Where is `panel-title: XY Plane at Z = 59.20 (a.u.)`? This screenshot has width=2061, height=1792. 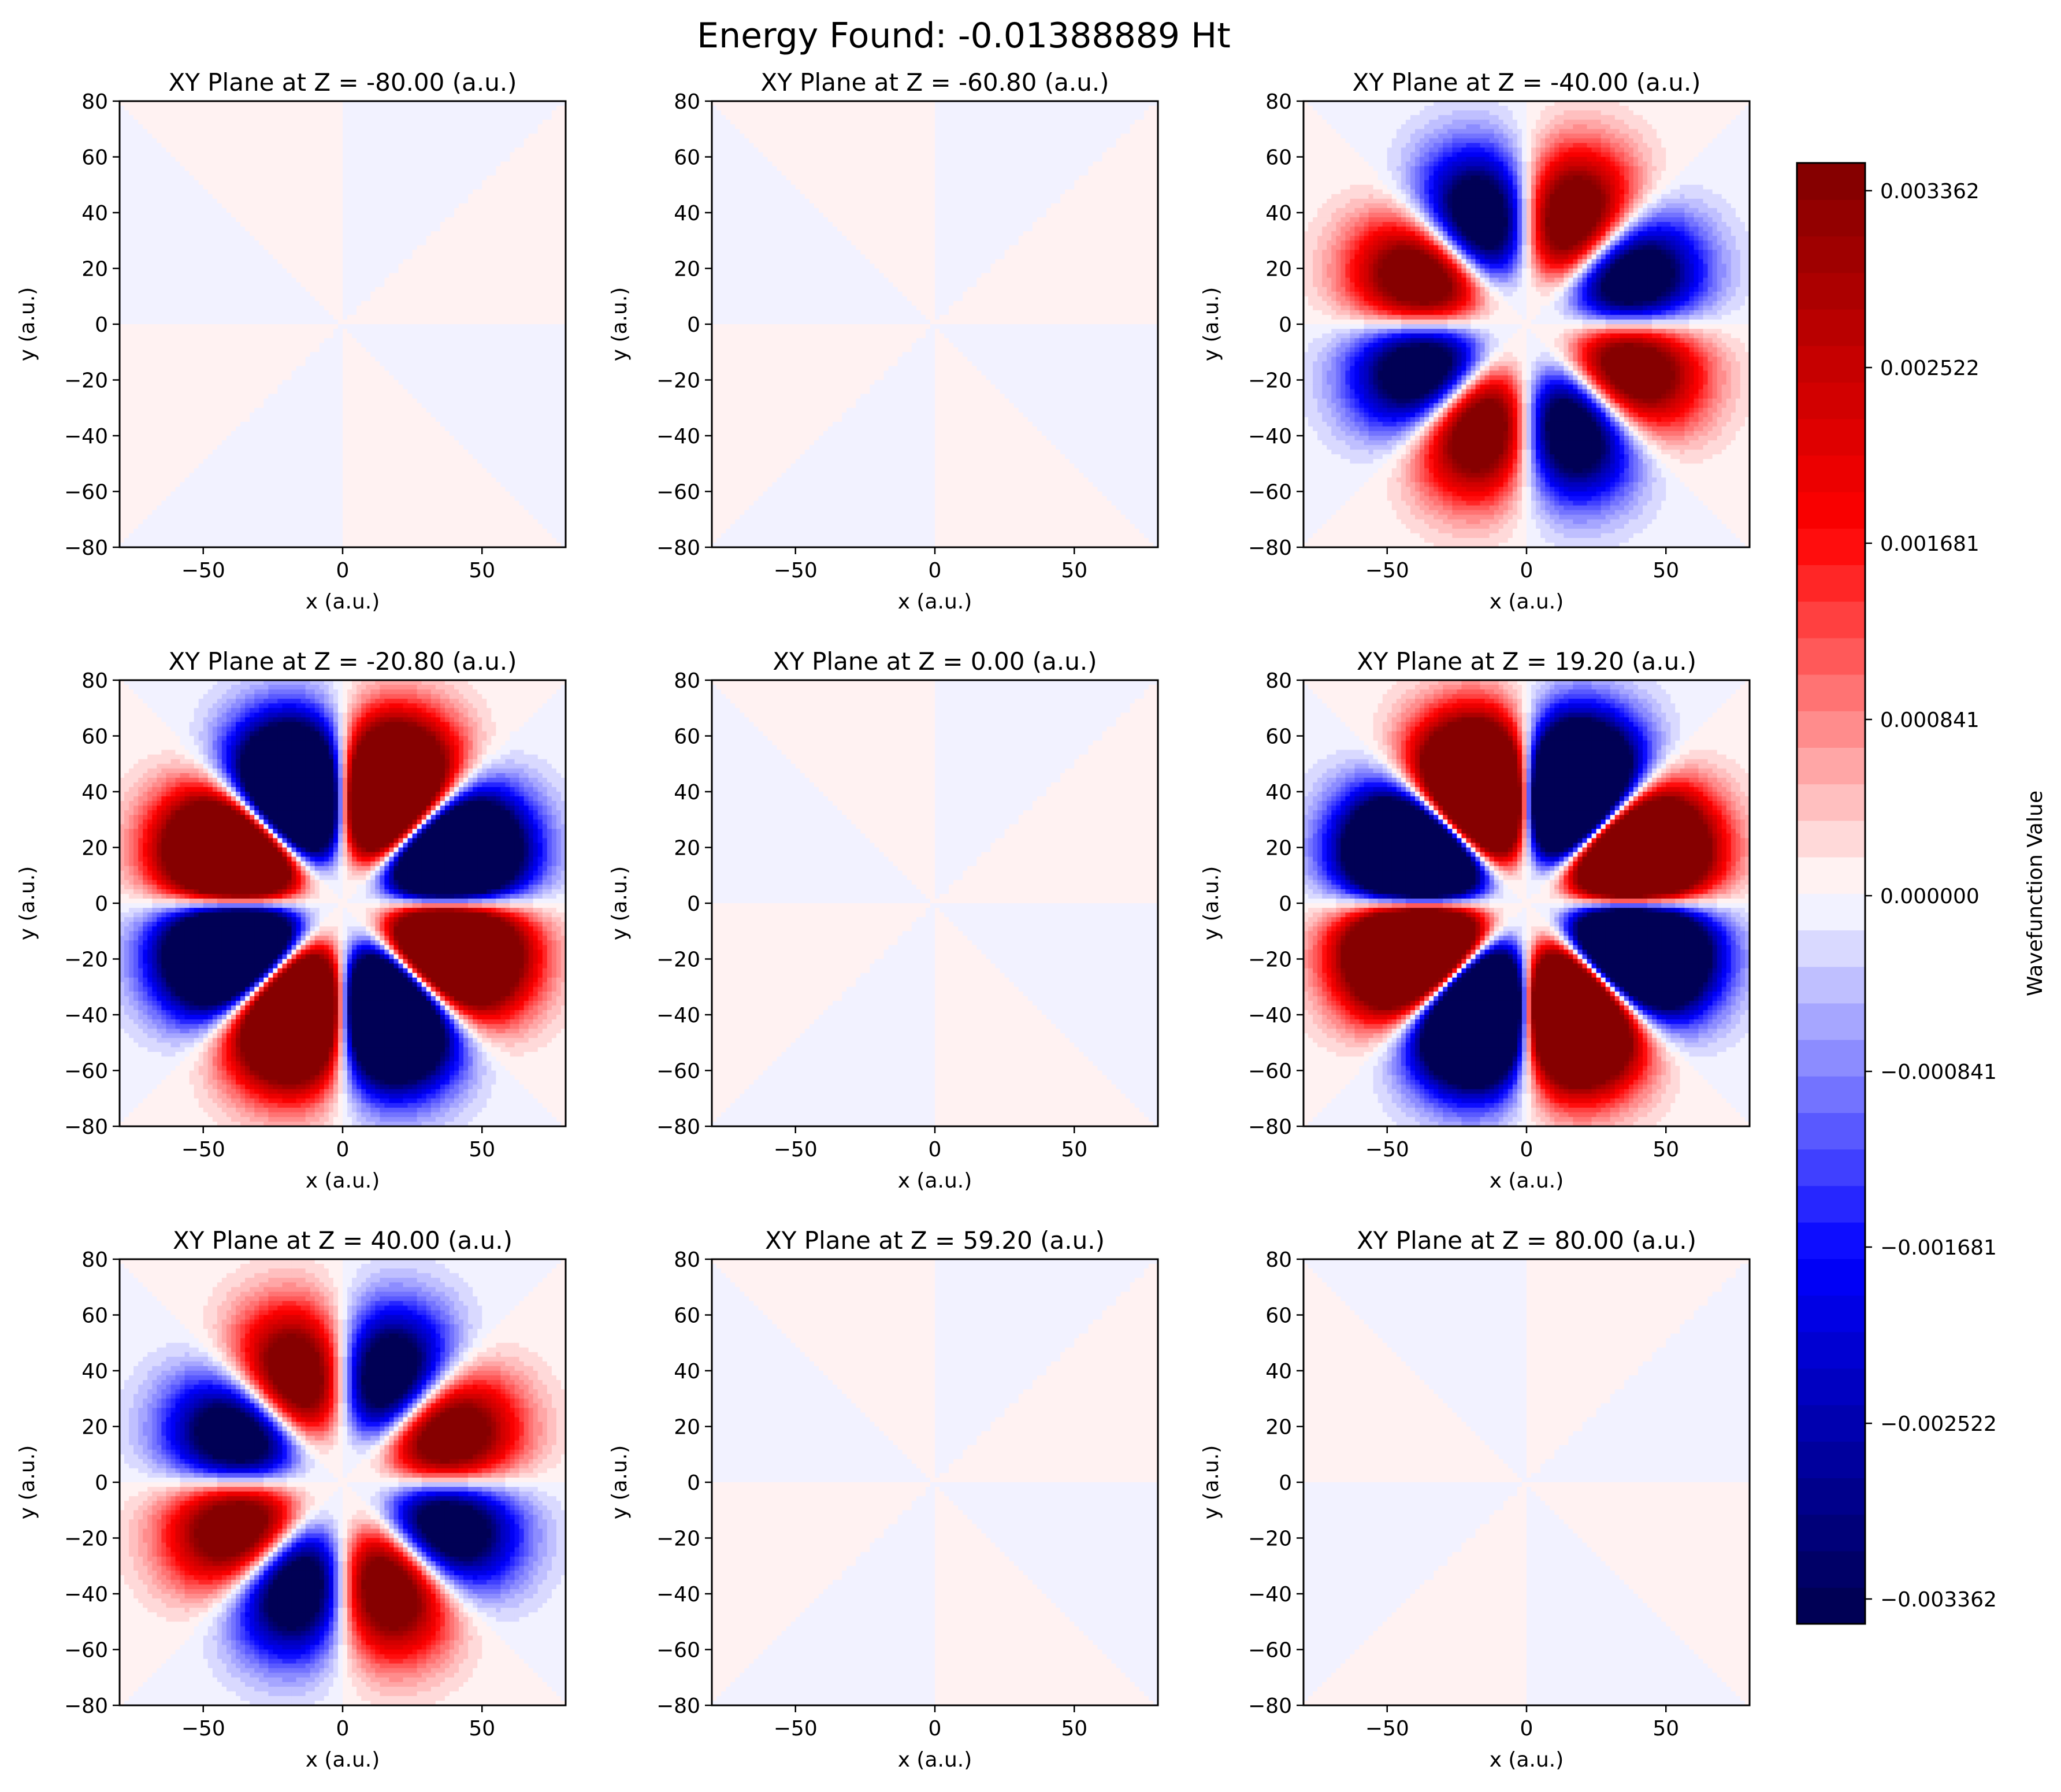
panel-title: XY Plane at Z = 59.20 (a.u.) is located at coordinates (935, 1240).